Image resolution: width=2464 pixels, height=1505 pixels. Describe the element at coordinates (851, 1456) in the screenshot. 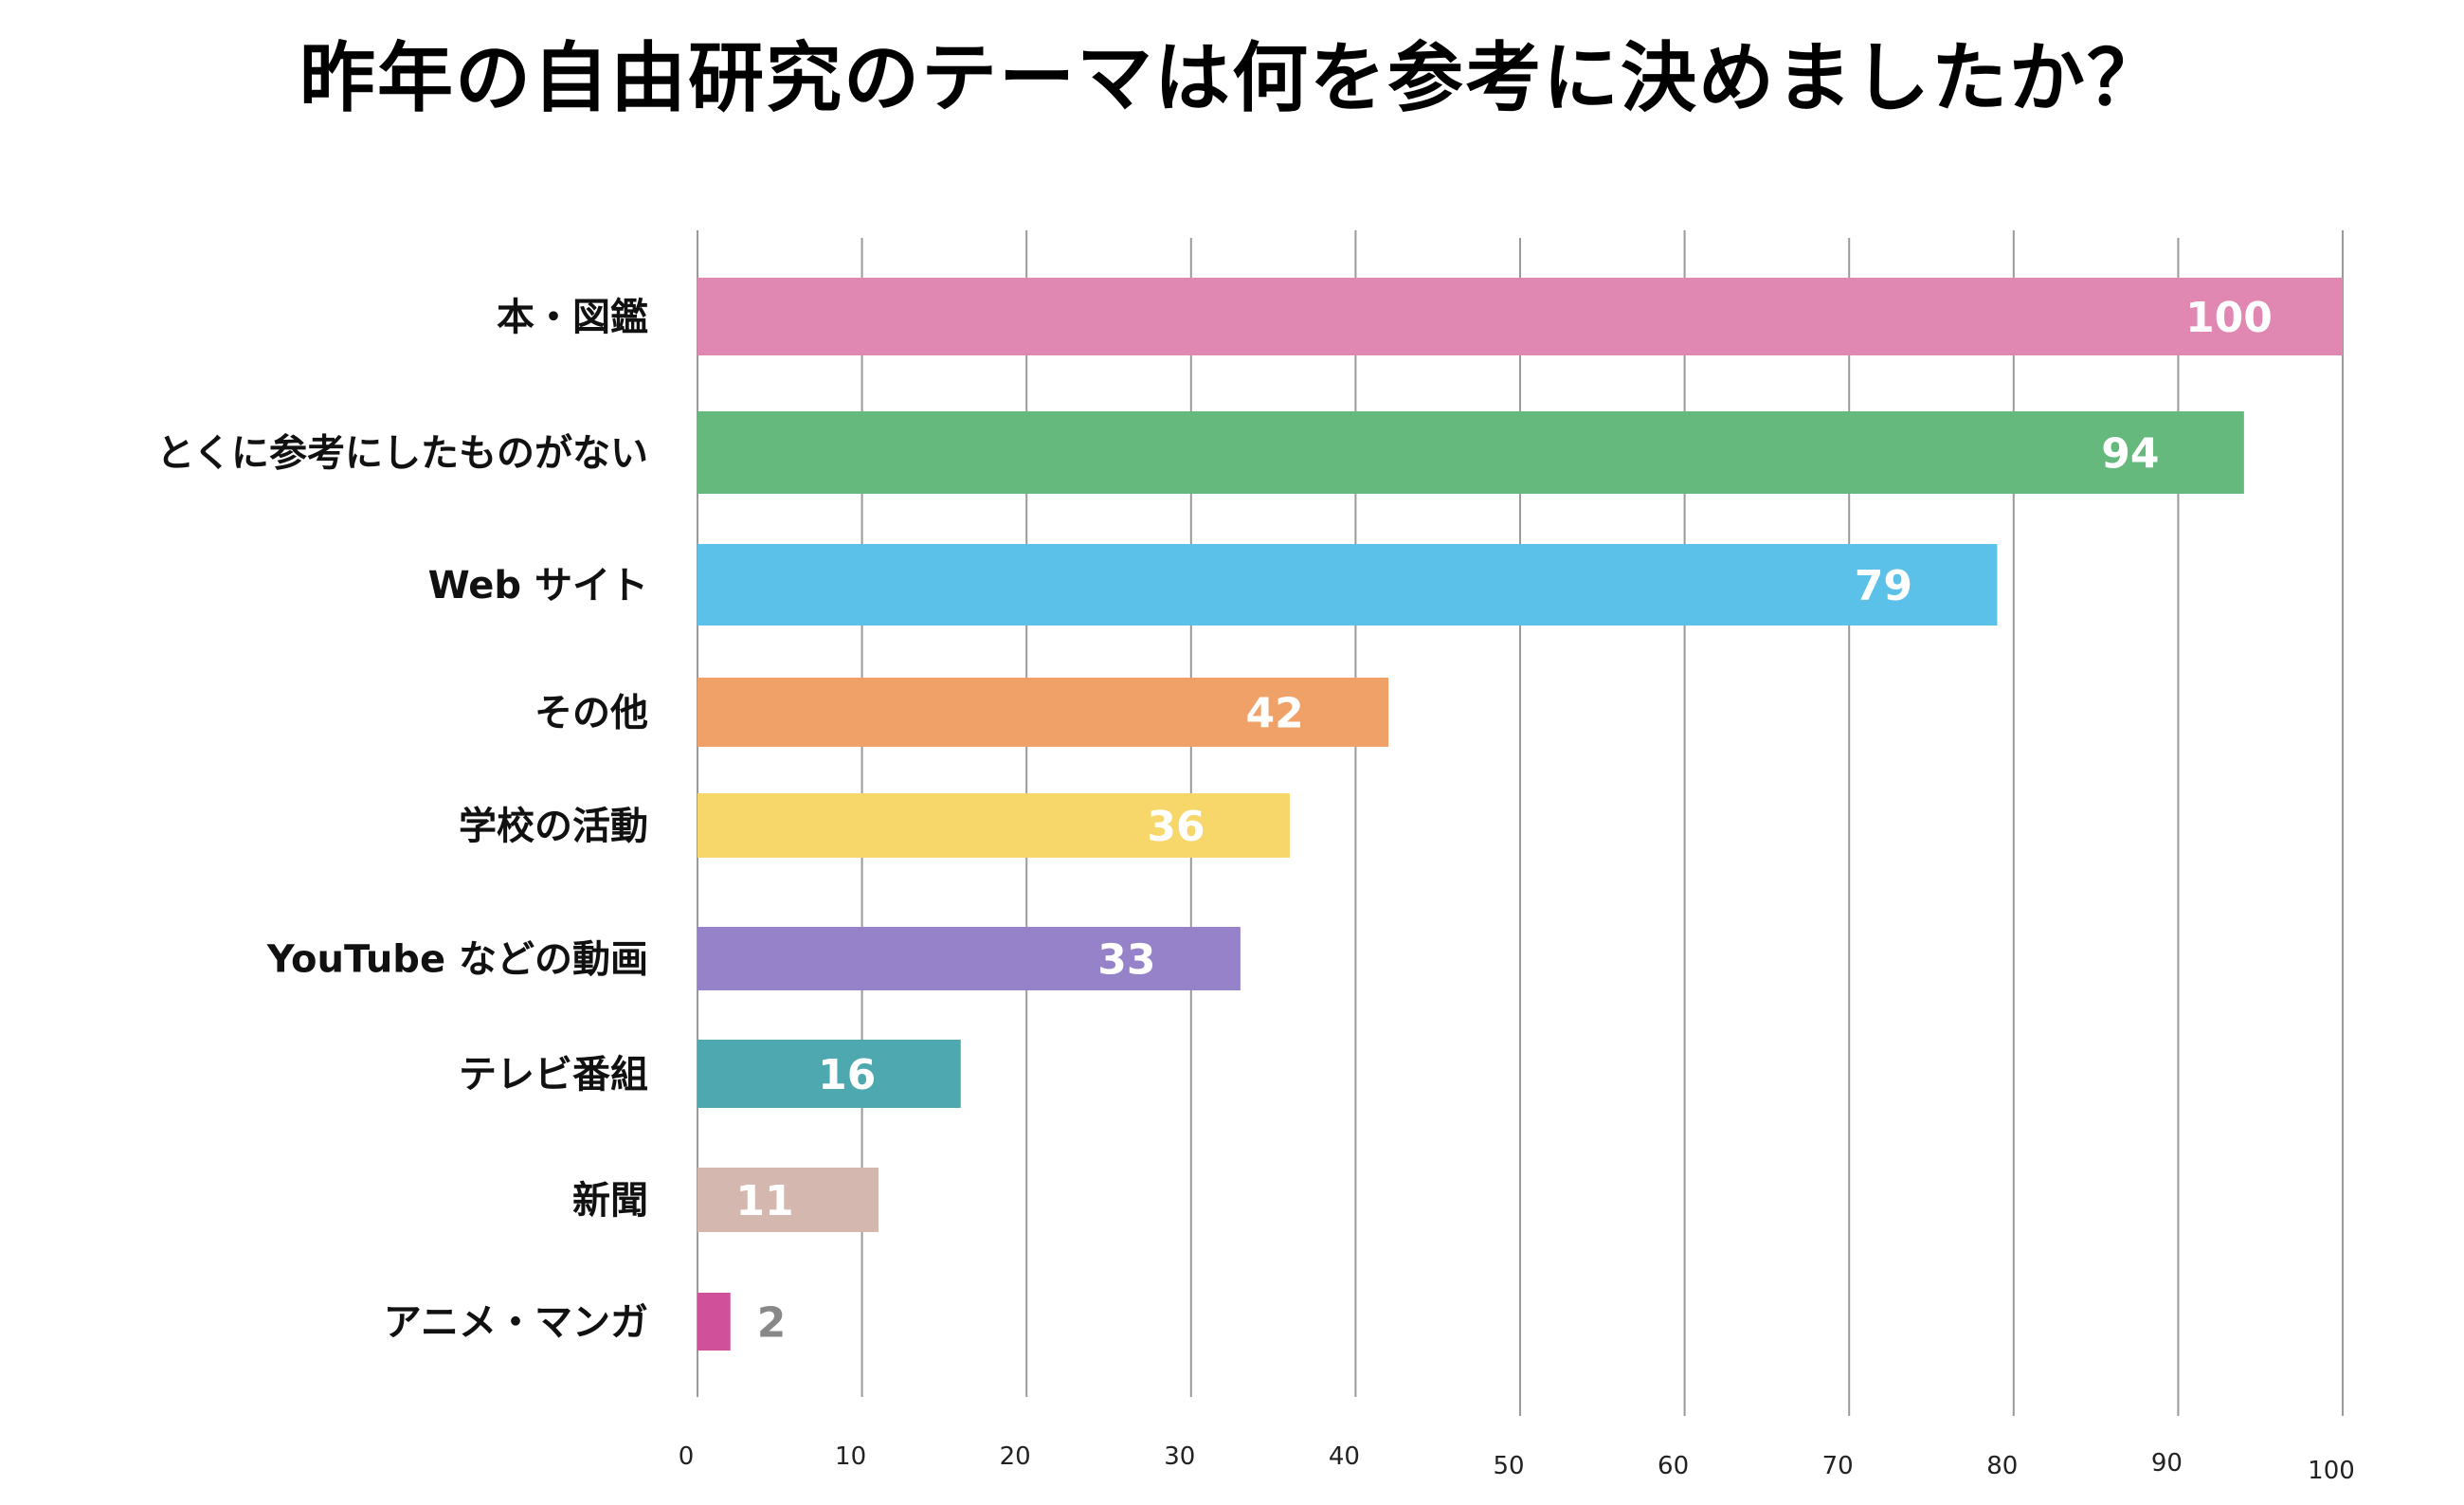

I see `x-tick-label: 10` at that location.